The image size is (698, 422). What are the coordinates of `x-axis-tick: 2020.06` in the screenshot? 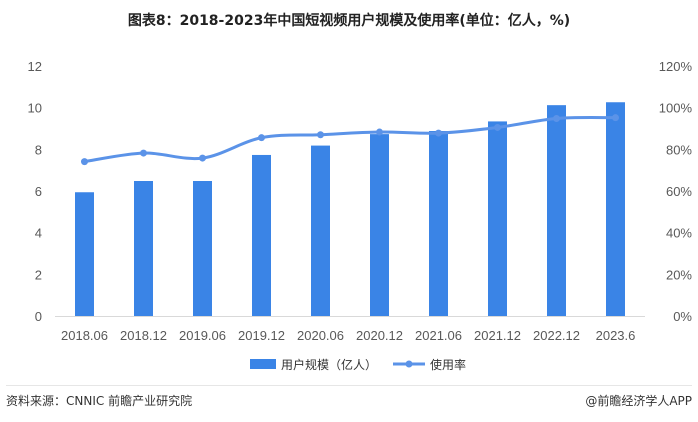 It's located at (320, 335).